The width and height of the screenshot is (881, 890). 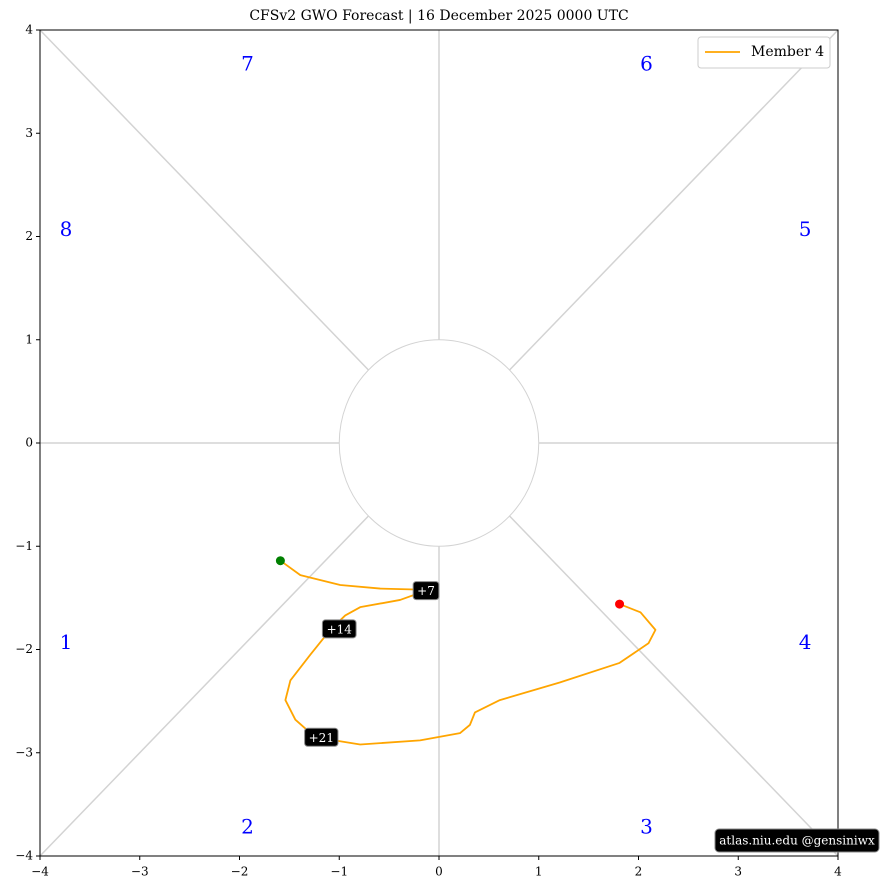 I want to click on y-tick-label: 0, so click(x=29, y=443).